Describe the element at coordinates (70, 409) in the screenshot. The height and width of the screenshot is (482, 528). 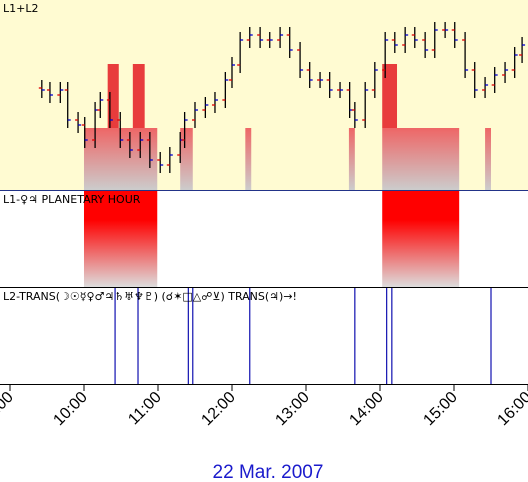
I see `x-tick-label: 10:00` at that location.